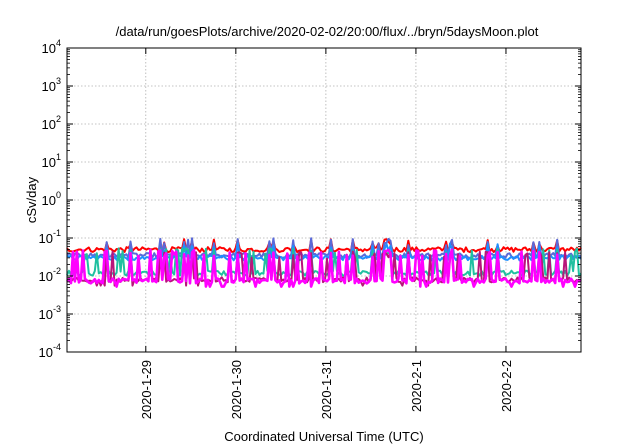 The width and height of the screenshot is (640, 448). I want to click on x-tick-label: 2020-2-2, so click(506, 386).